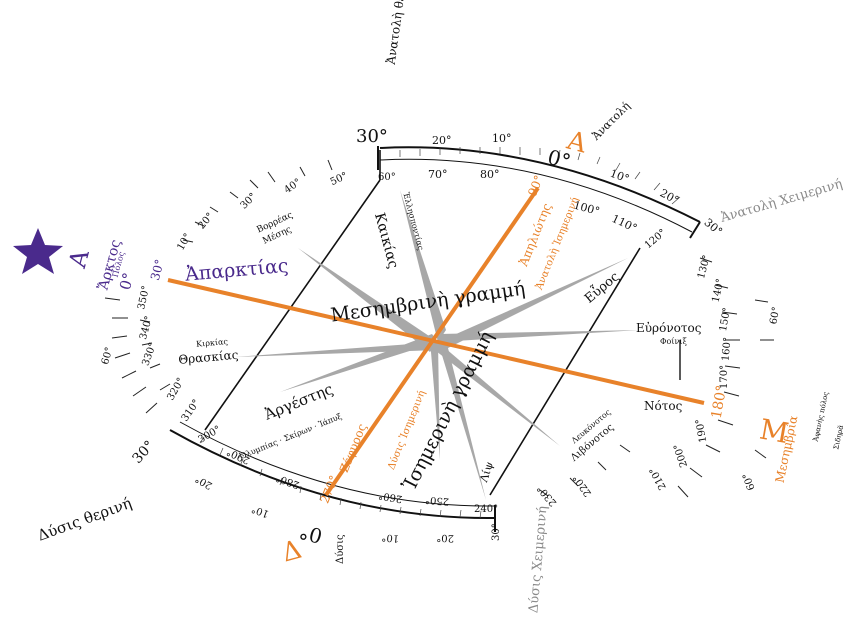 This screenshot has height=640, width=843. Describe the element at coordinates (663, 406) in the screenshot. I see `notos-label: Νότος` at that location.